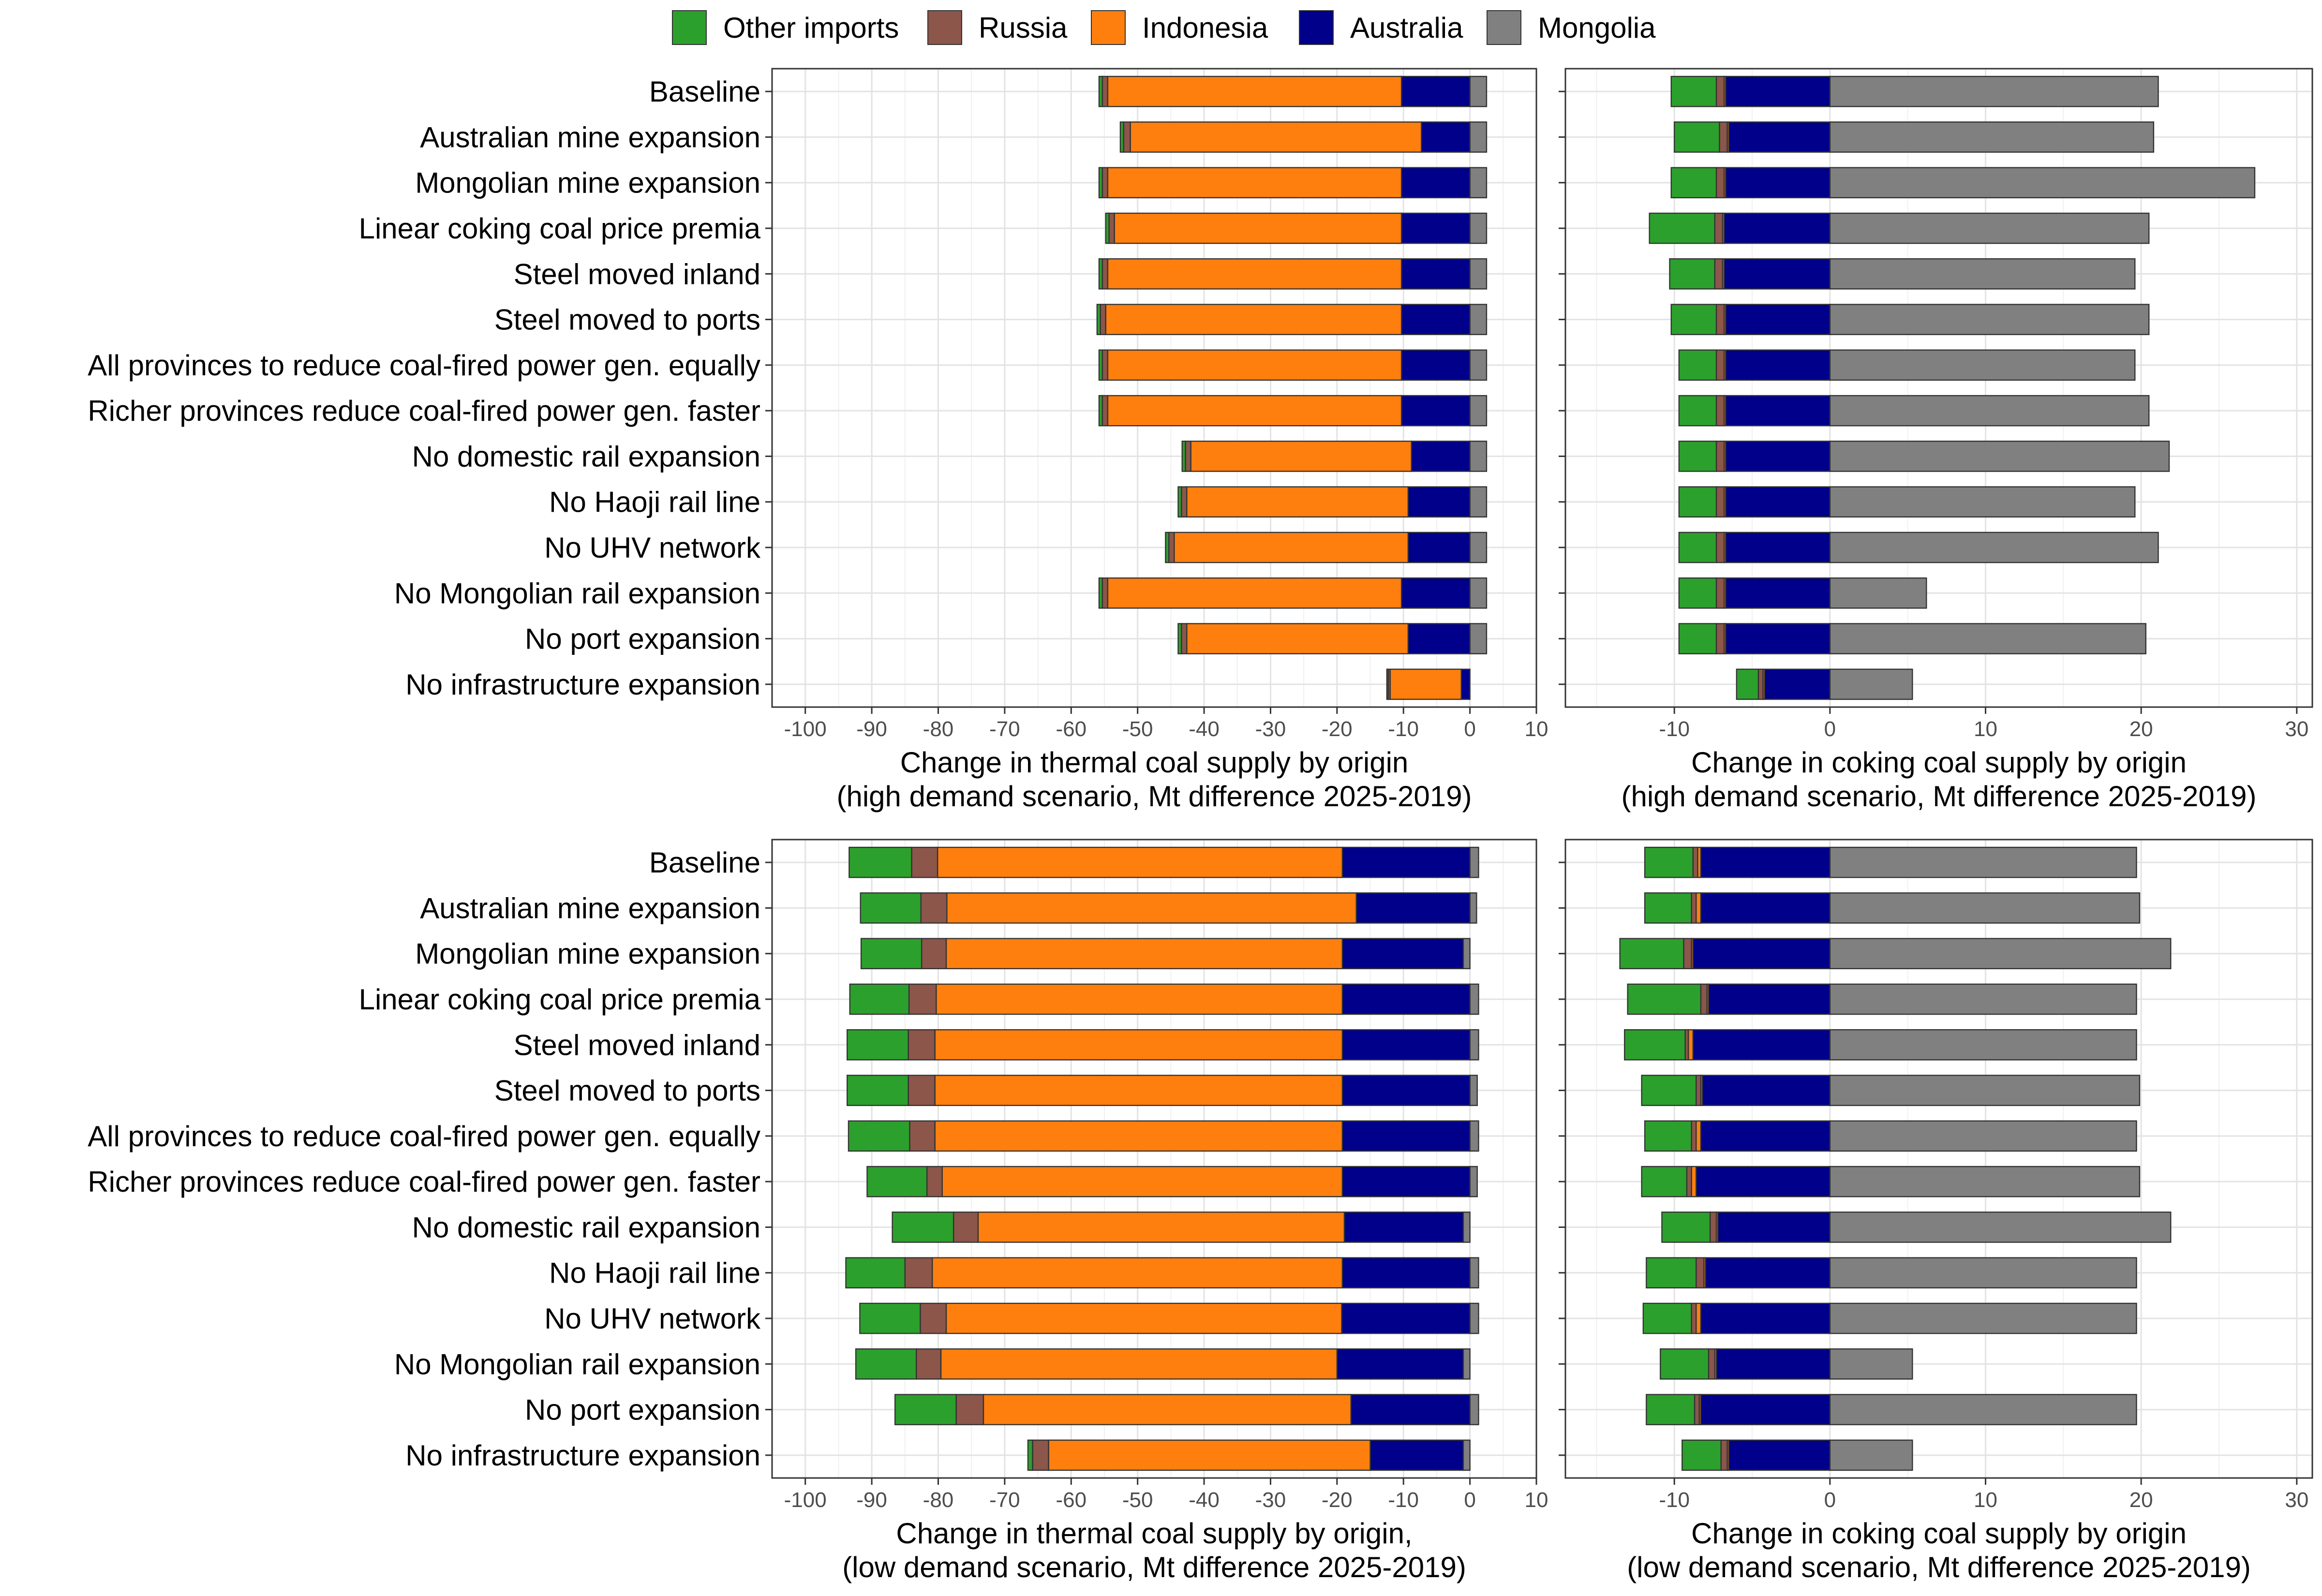 The image size is (2322, 1596). Describe the element at coordinates (805, 729) in the screenshot. I see `x-tick-label: -100` at that location.